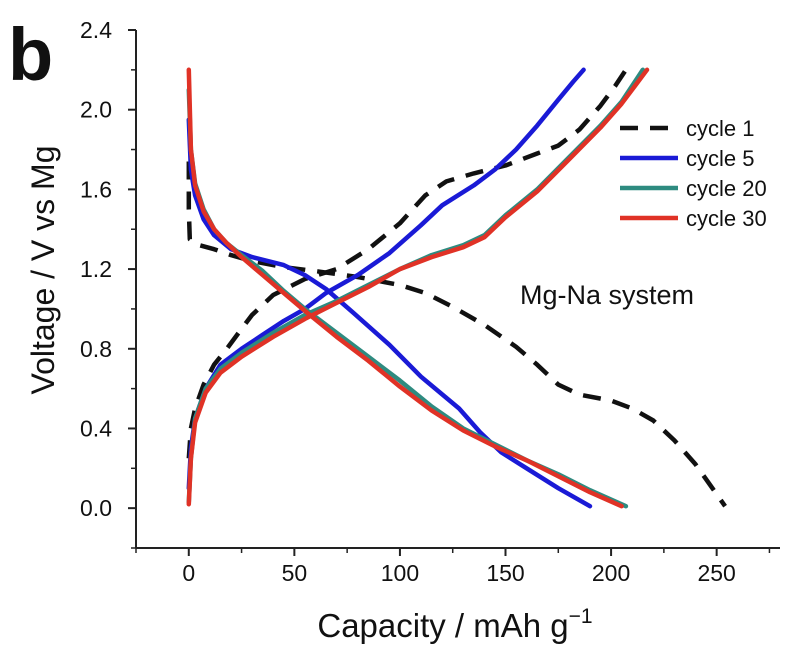 The image size is (808, 658). I want to click on y-tick-label: 2.4, so click(96, 30).